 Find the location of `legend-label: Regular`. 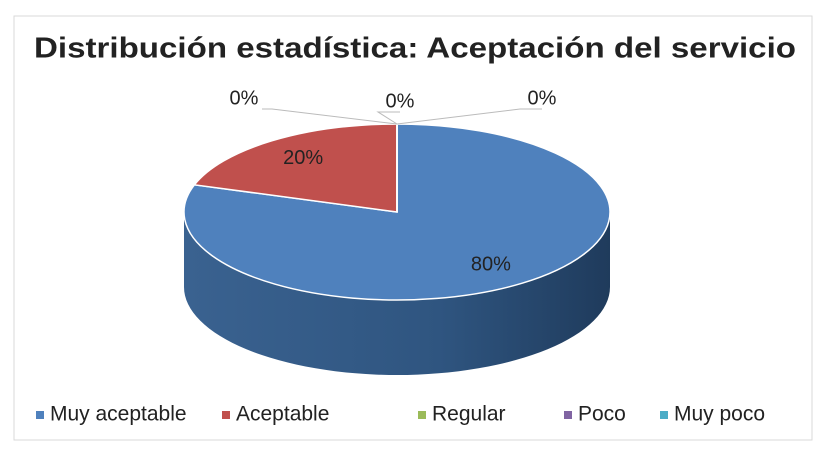

legend-label: Regular is located at coordinates (469, 414).